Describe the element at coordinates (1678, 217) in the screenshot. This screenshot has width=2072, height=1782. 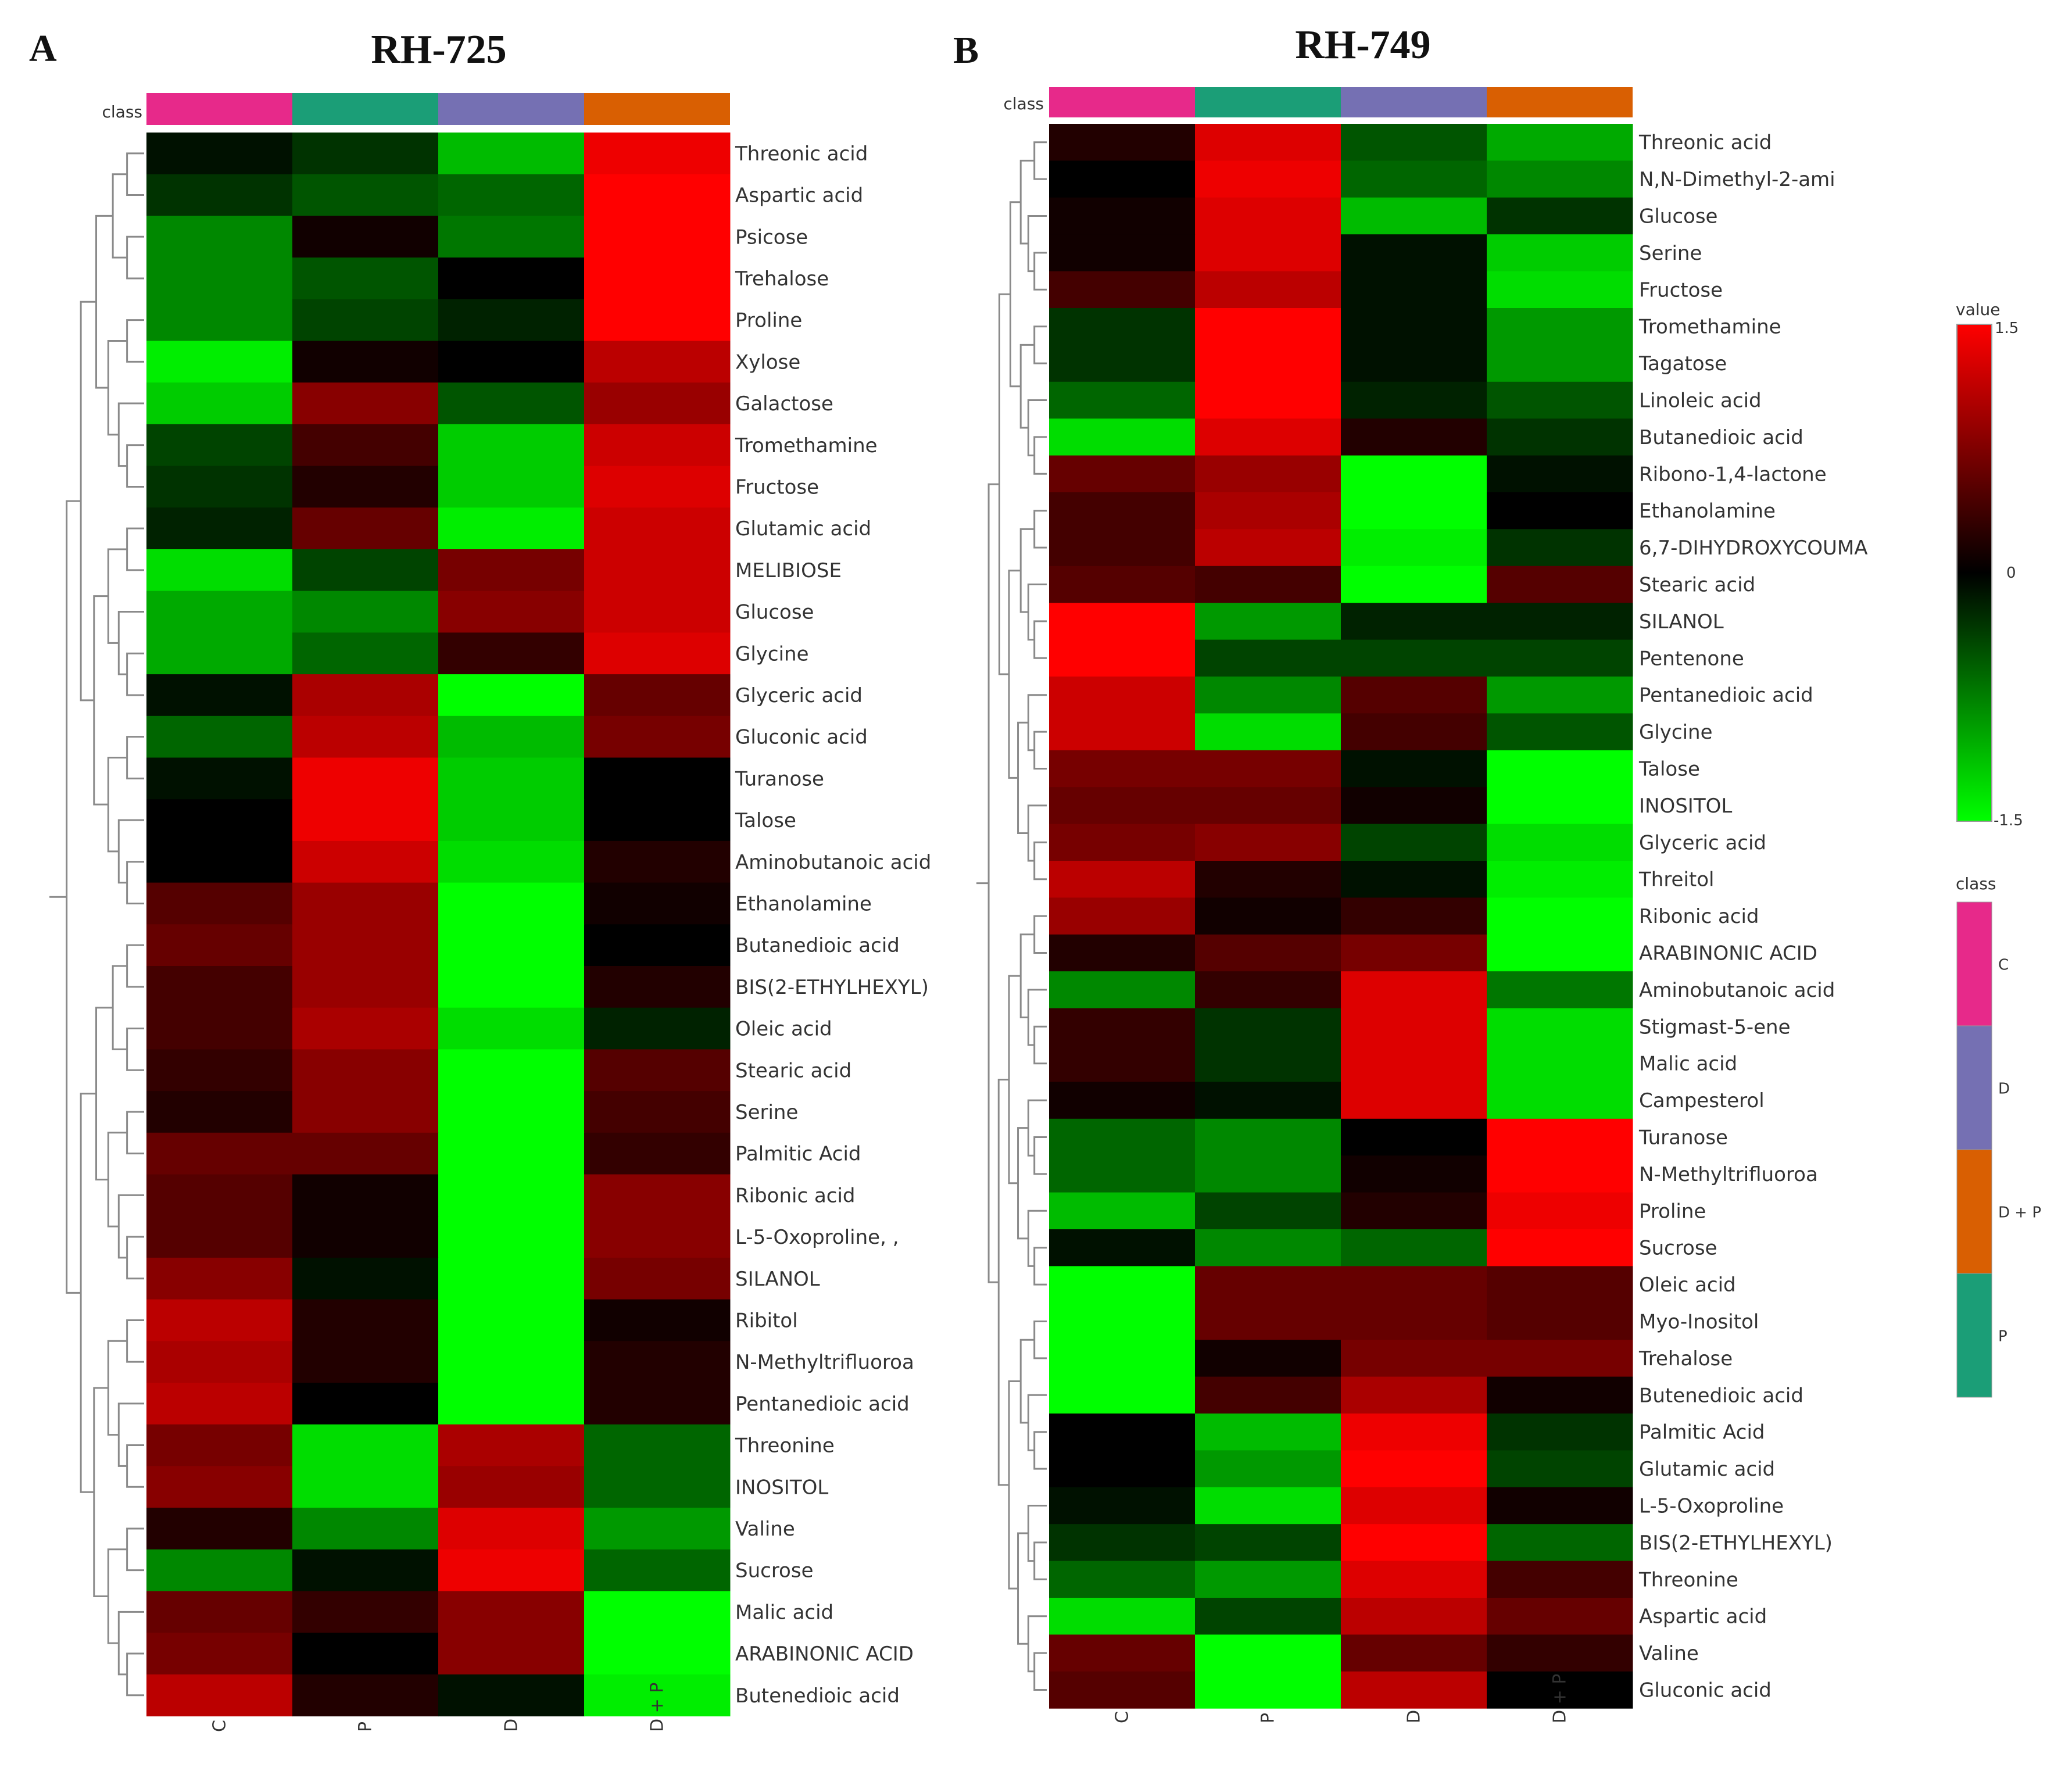
I see `row-label: Glucose` at that location.